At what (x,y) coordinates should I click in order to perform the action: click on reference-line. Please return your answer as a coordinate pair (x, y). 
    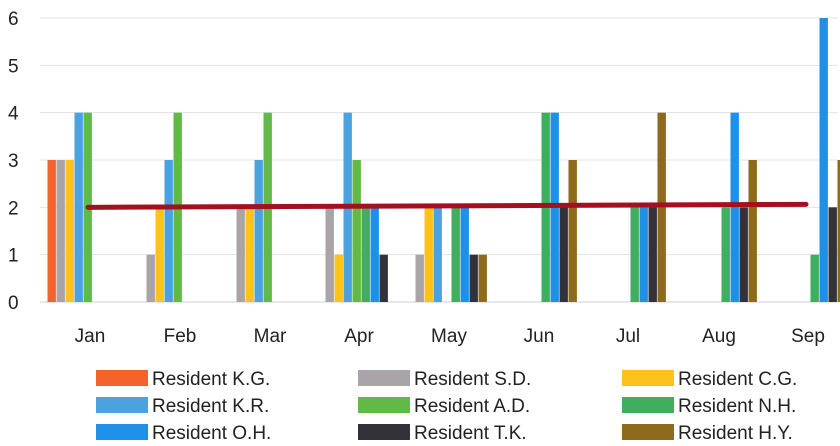
    Looking at the image, I should click on (447, 205).